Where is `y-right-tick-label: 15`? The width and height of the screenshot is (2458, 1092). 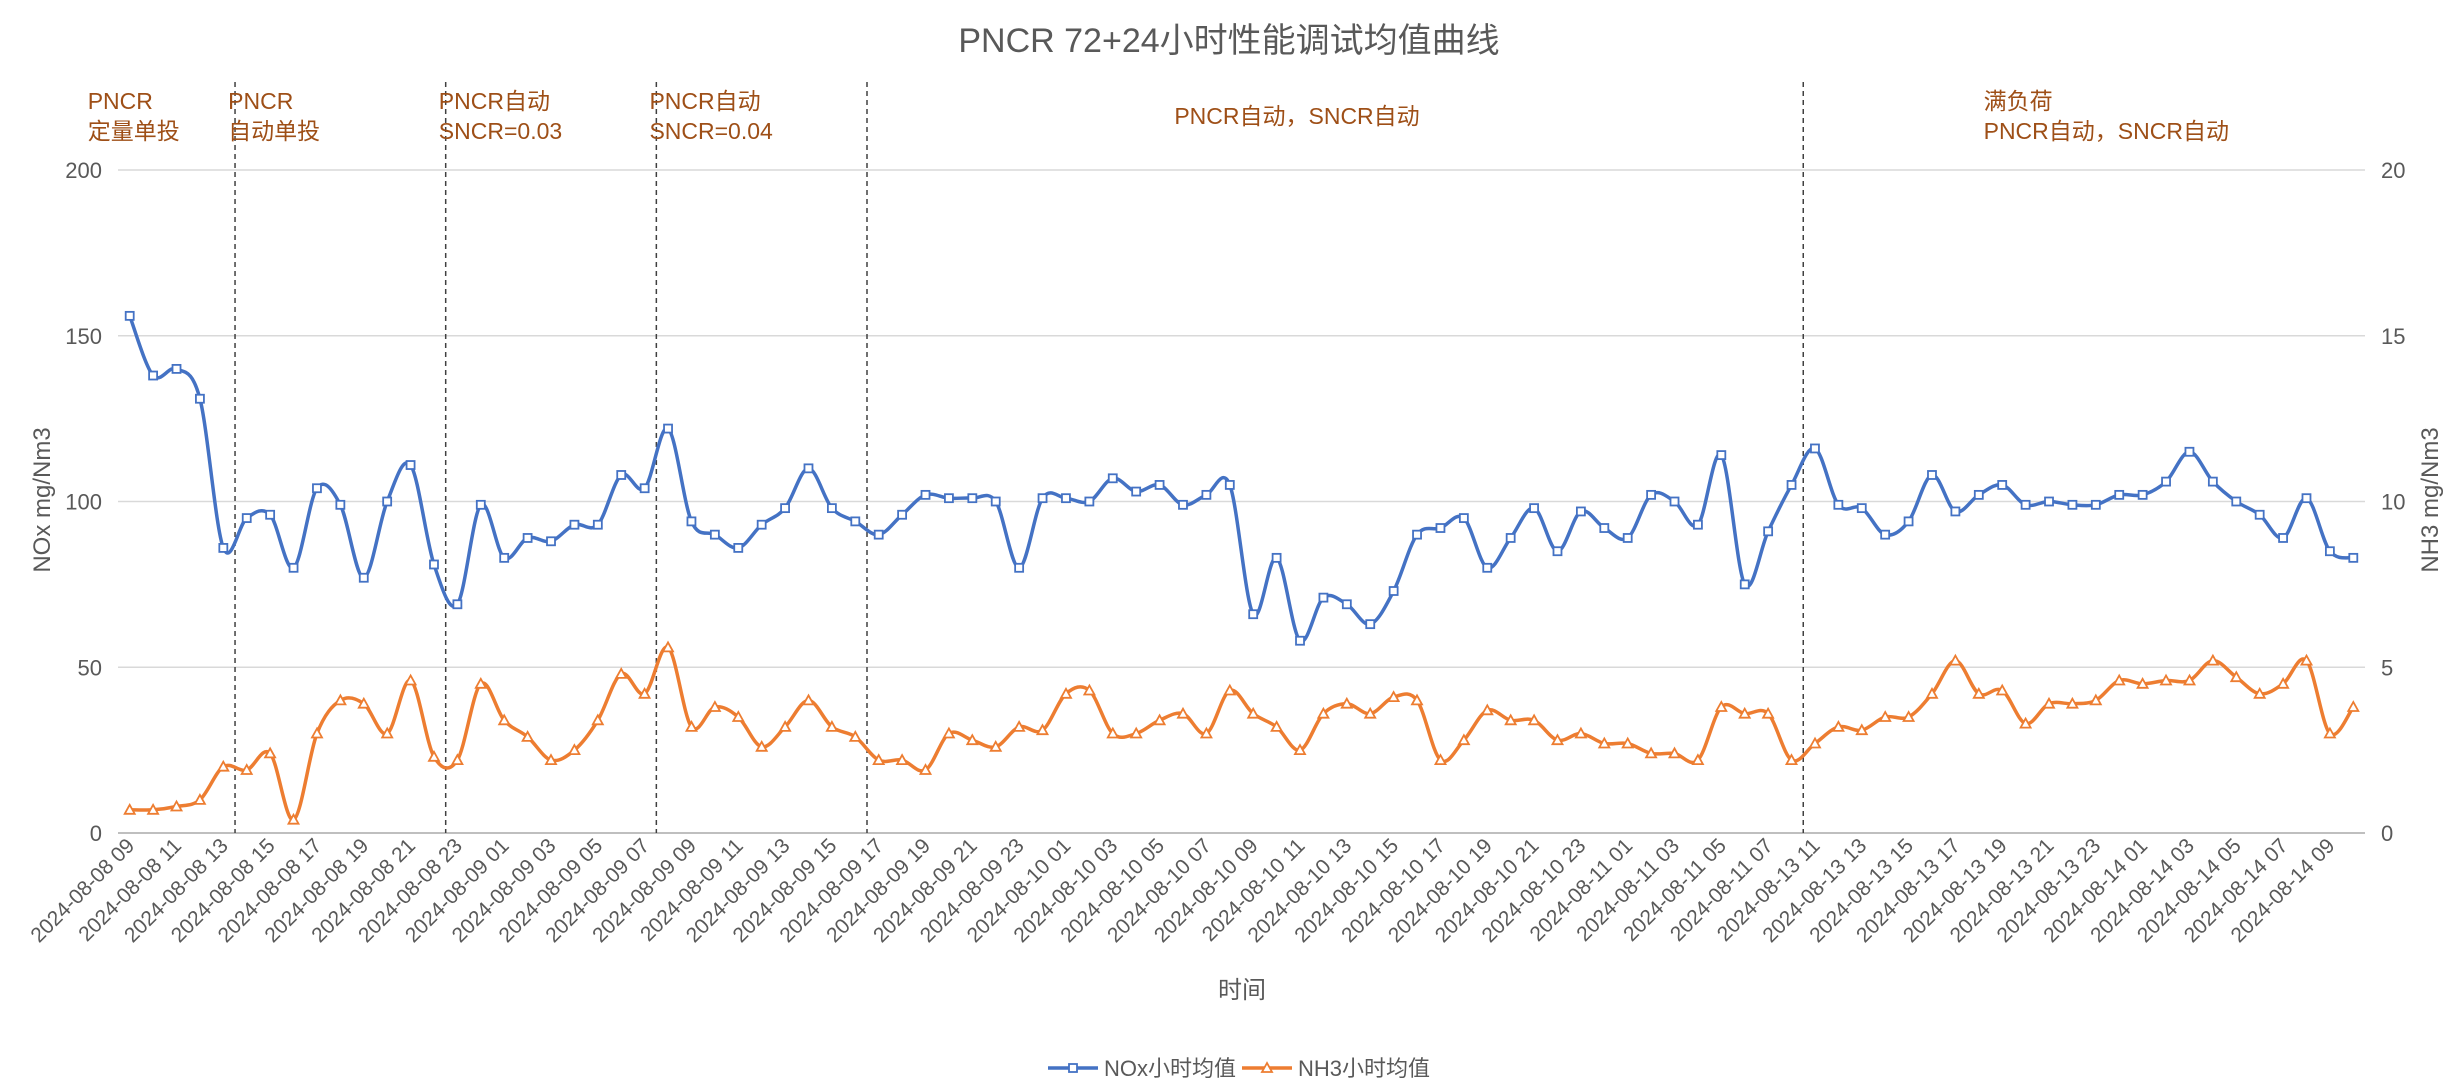
y-right-tick-label: 15 is located at coordinates (2393, 336).